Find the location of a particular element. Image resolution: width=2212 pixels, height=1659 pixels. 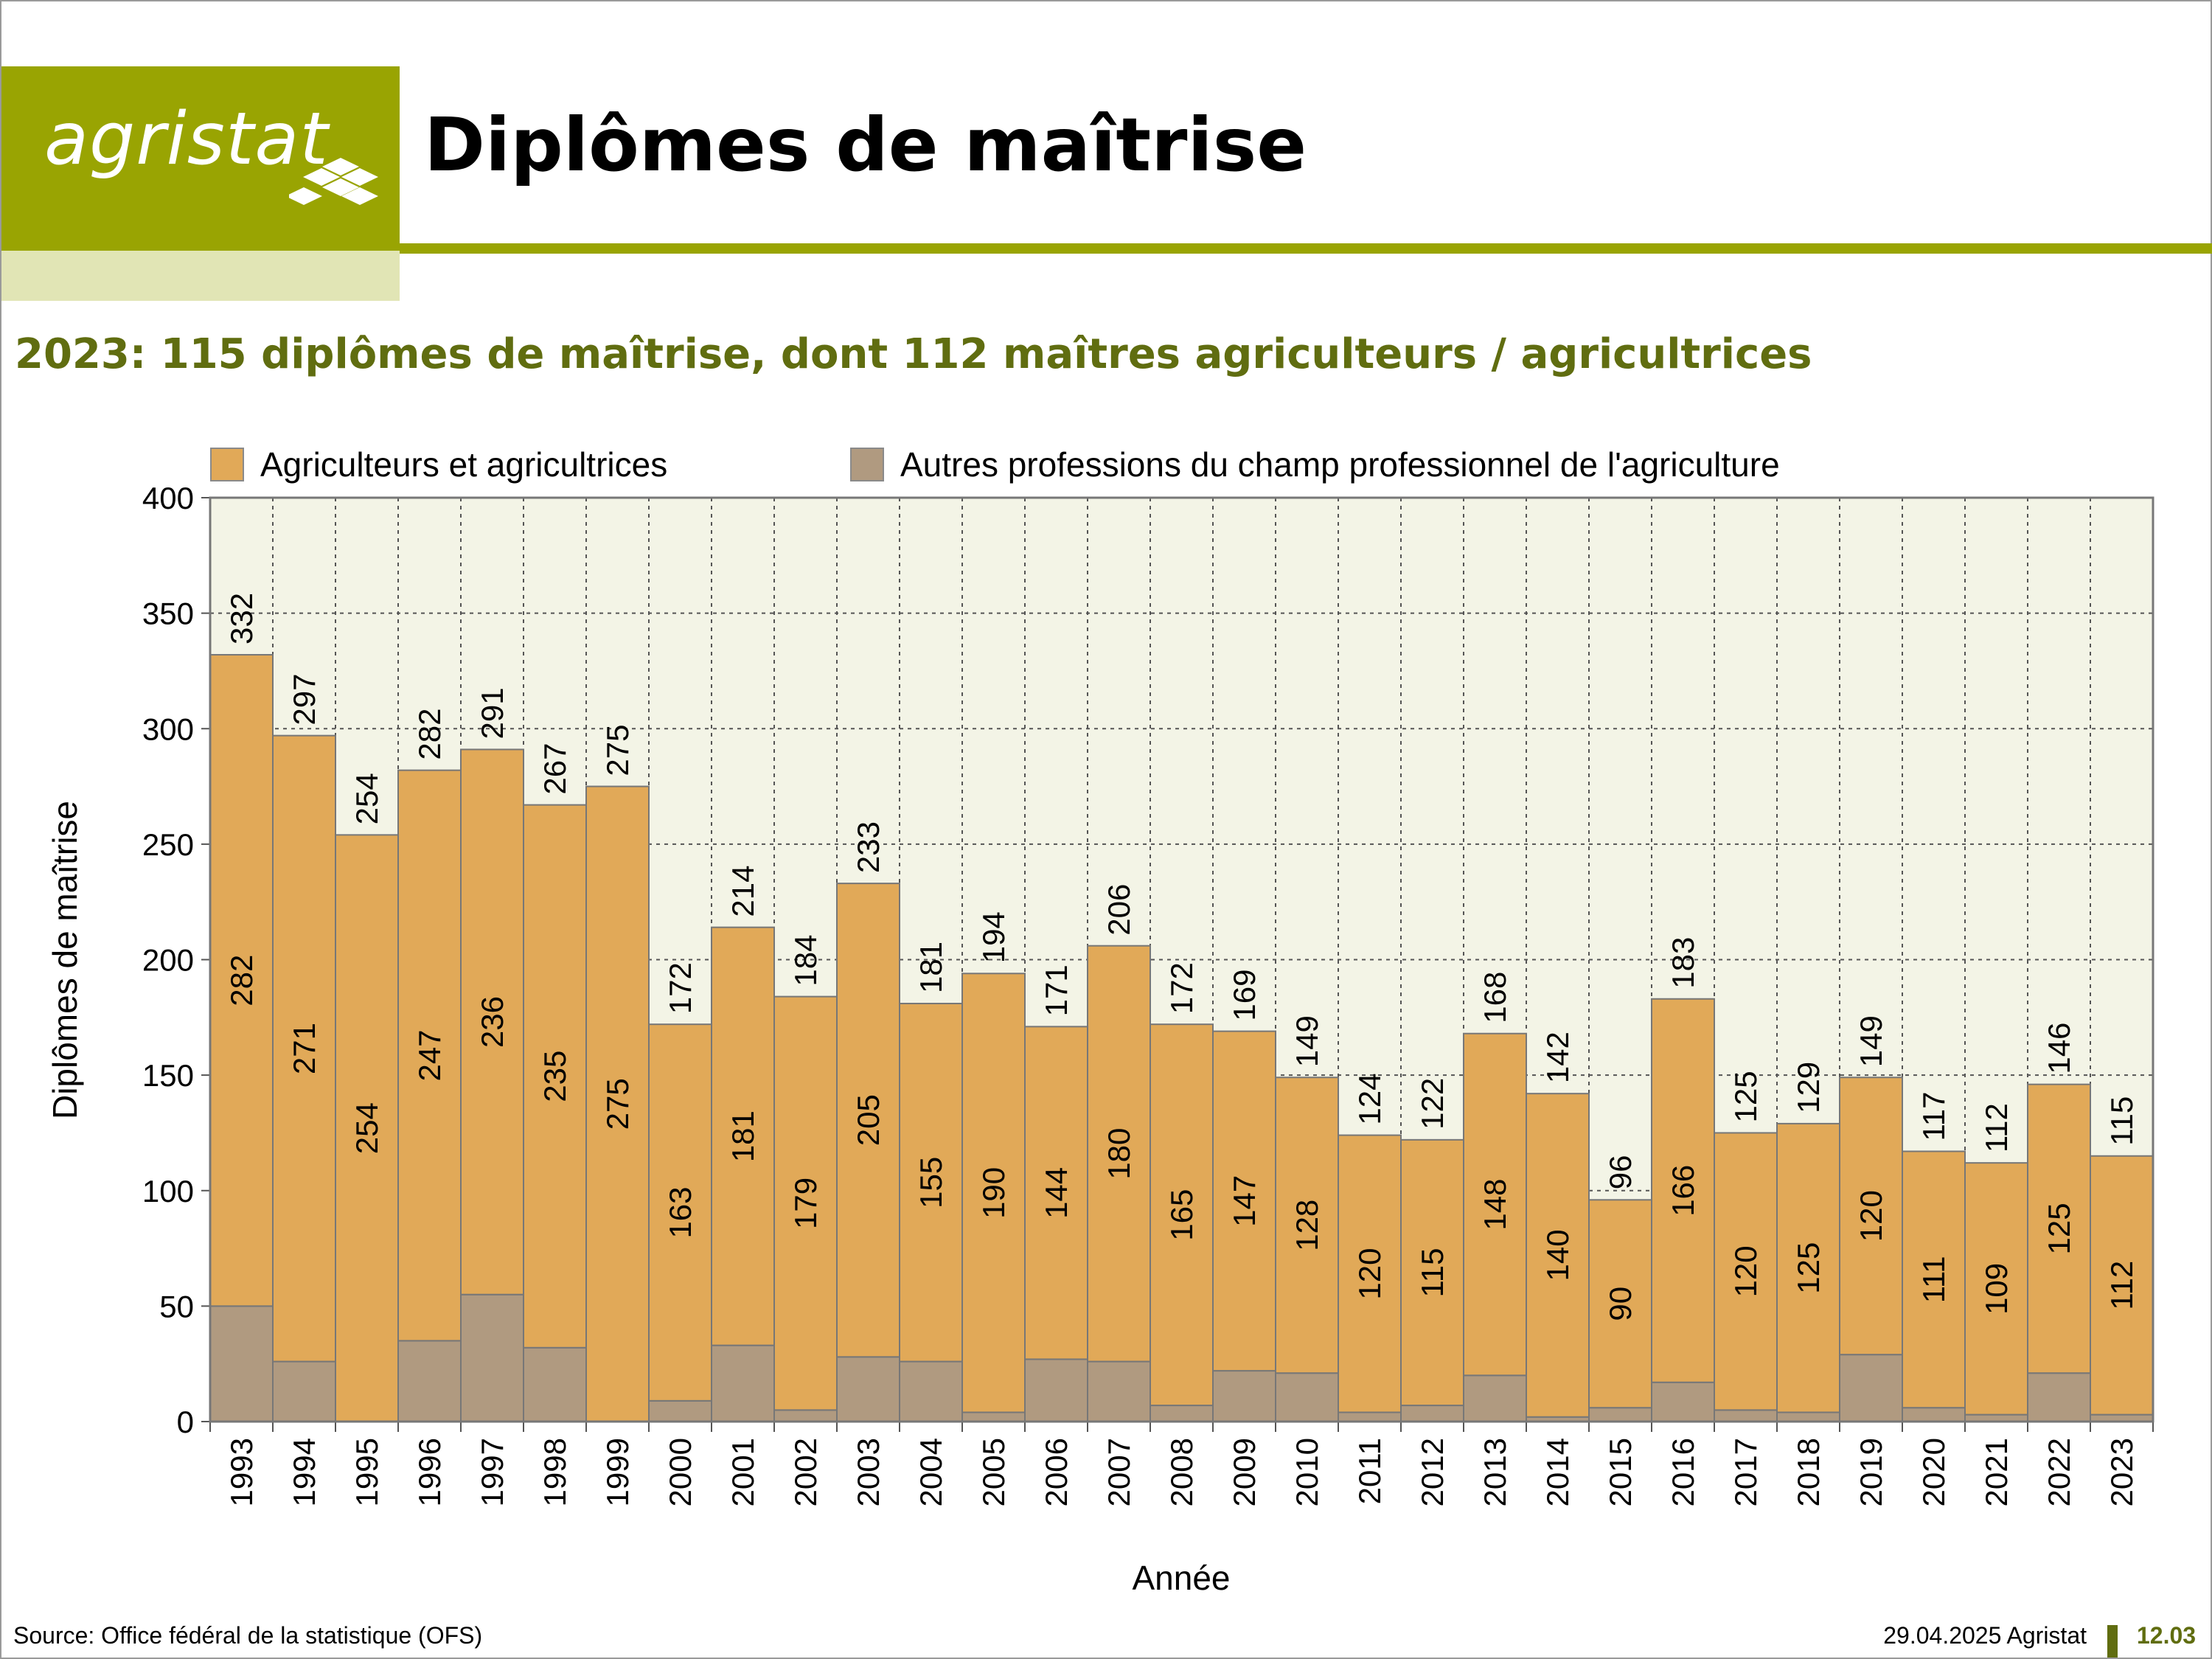

data-label-agri: 181 is located at coordinates (743, 1136).